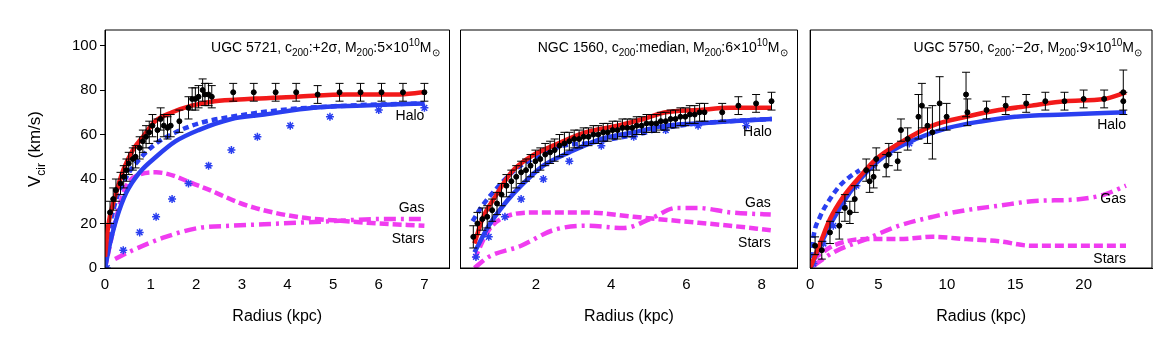  Describe the element at coordinates (84, 44) in the screenshot. I see `y-tick-label: 100` at that location.